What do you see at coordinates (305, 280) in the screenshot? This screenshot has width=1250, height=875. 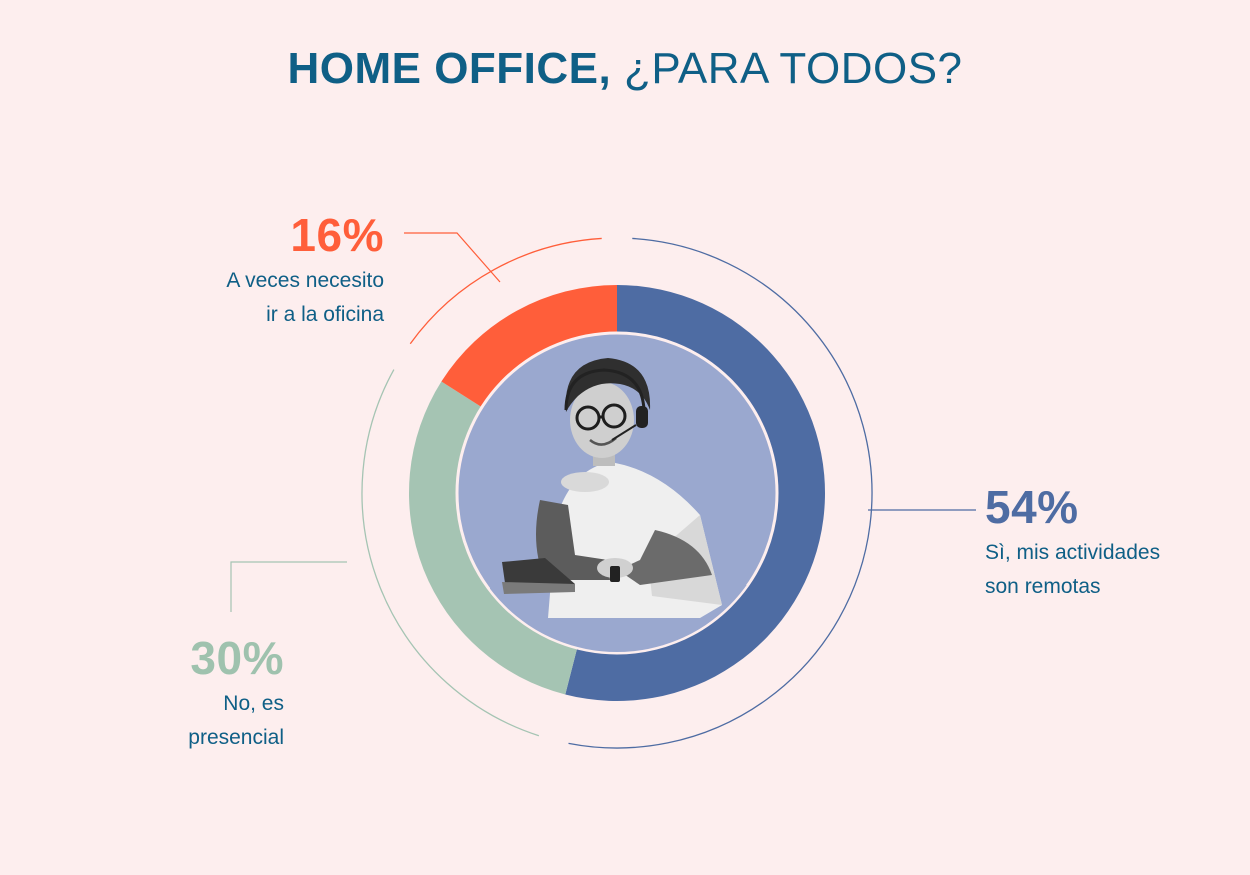 I see `desc-16-line1: A veces necesito` at bounding box center [305, 280].